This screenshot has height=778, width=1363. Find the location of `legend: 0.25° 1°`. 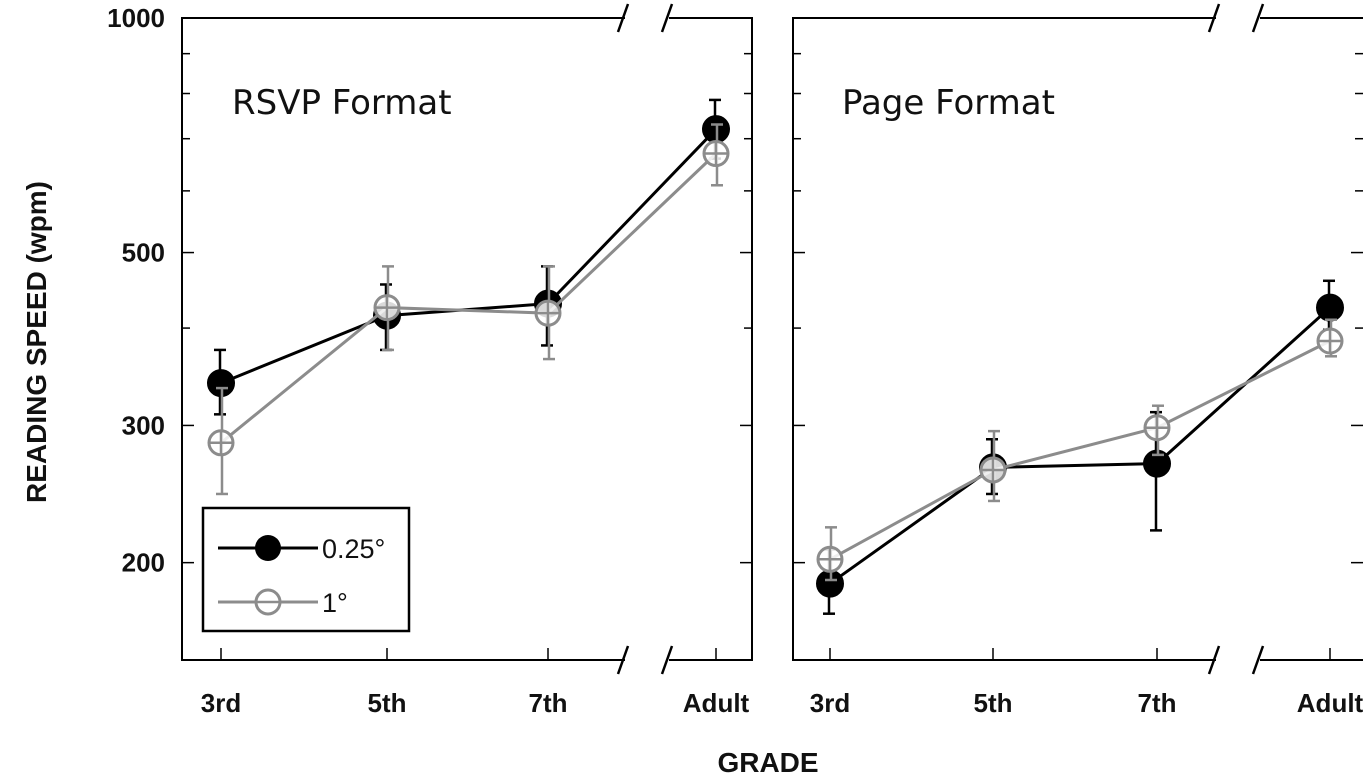

legend: 0.25° 1° is located at coordinates (306, 569).